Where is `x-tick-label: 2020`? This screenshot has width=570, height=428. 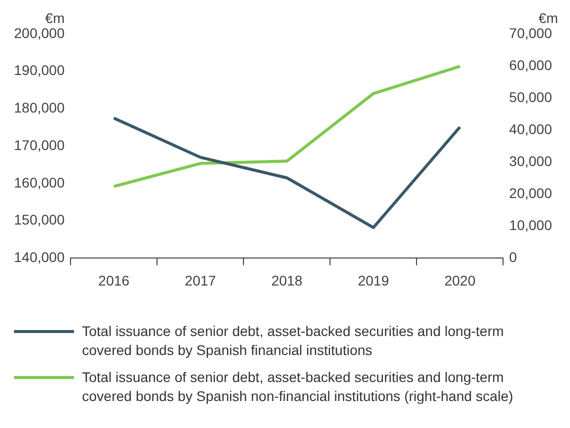 x-tick-label: 2020 is located at coordinates (460, 280).